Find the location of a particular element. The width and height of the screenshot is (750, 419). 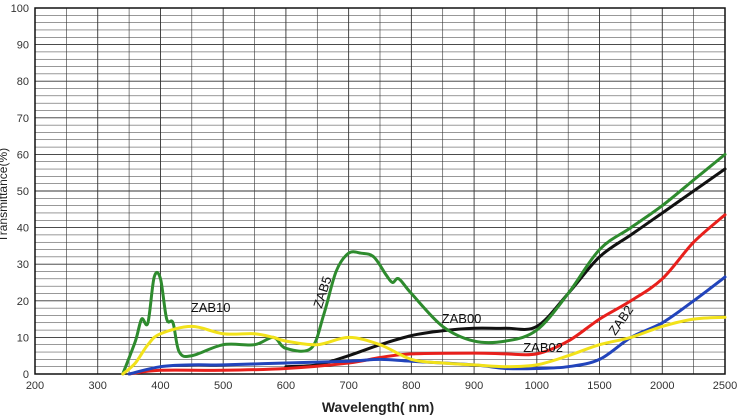

y-tick-labels: 0 10 20 30 40 50 60 70 80 90 100 is located at coordinates (20, 192).